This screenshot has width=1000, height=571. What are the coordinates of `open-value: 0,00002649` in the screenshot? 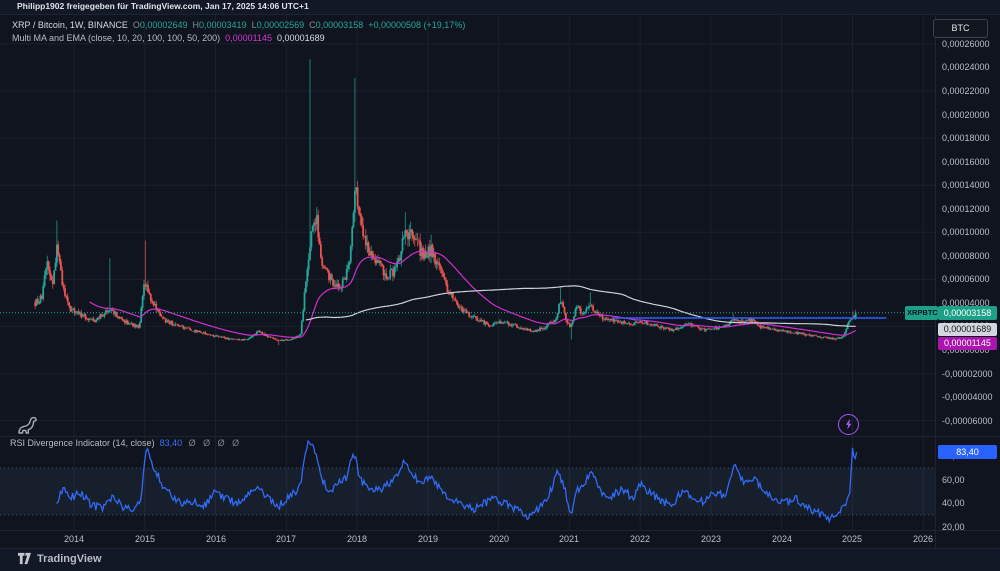 It's located at (163, 25).